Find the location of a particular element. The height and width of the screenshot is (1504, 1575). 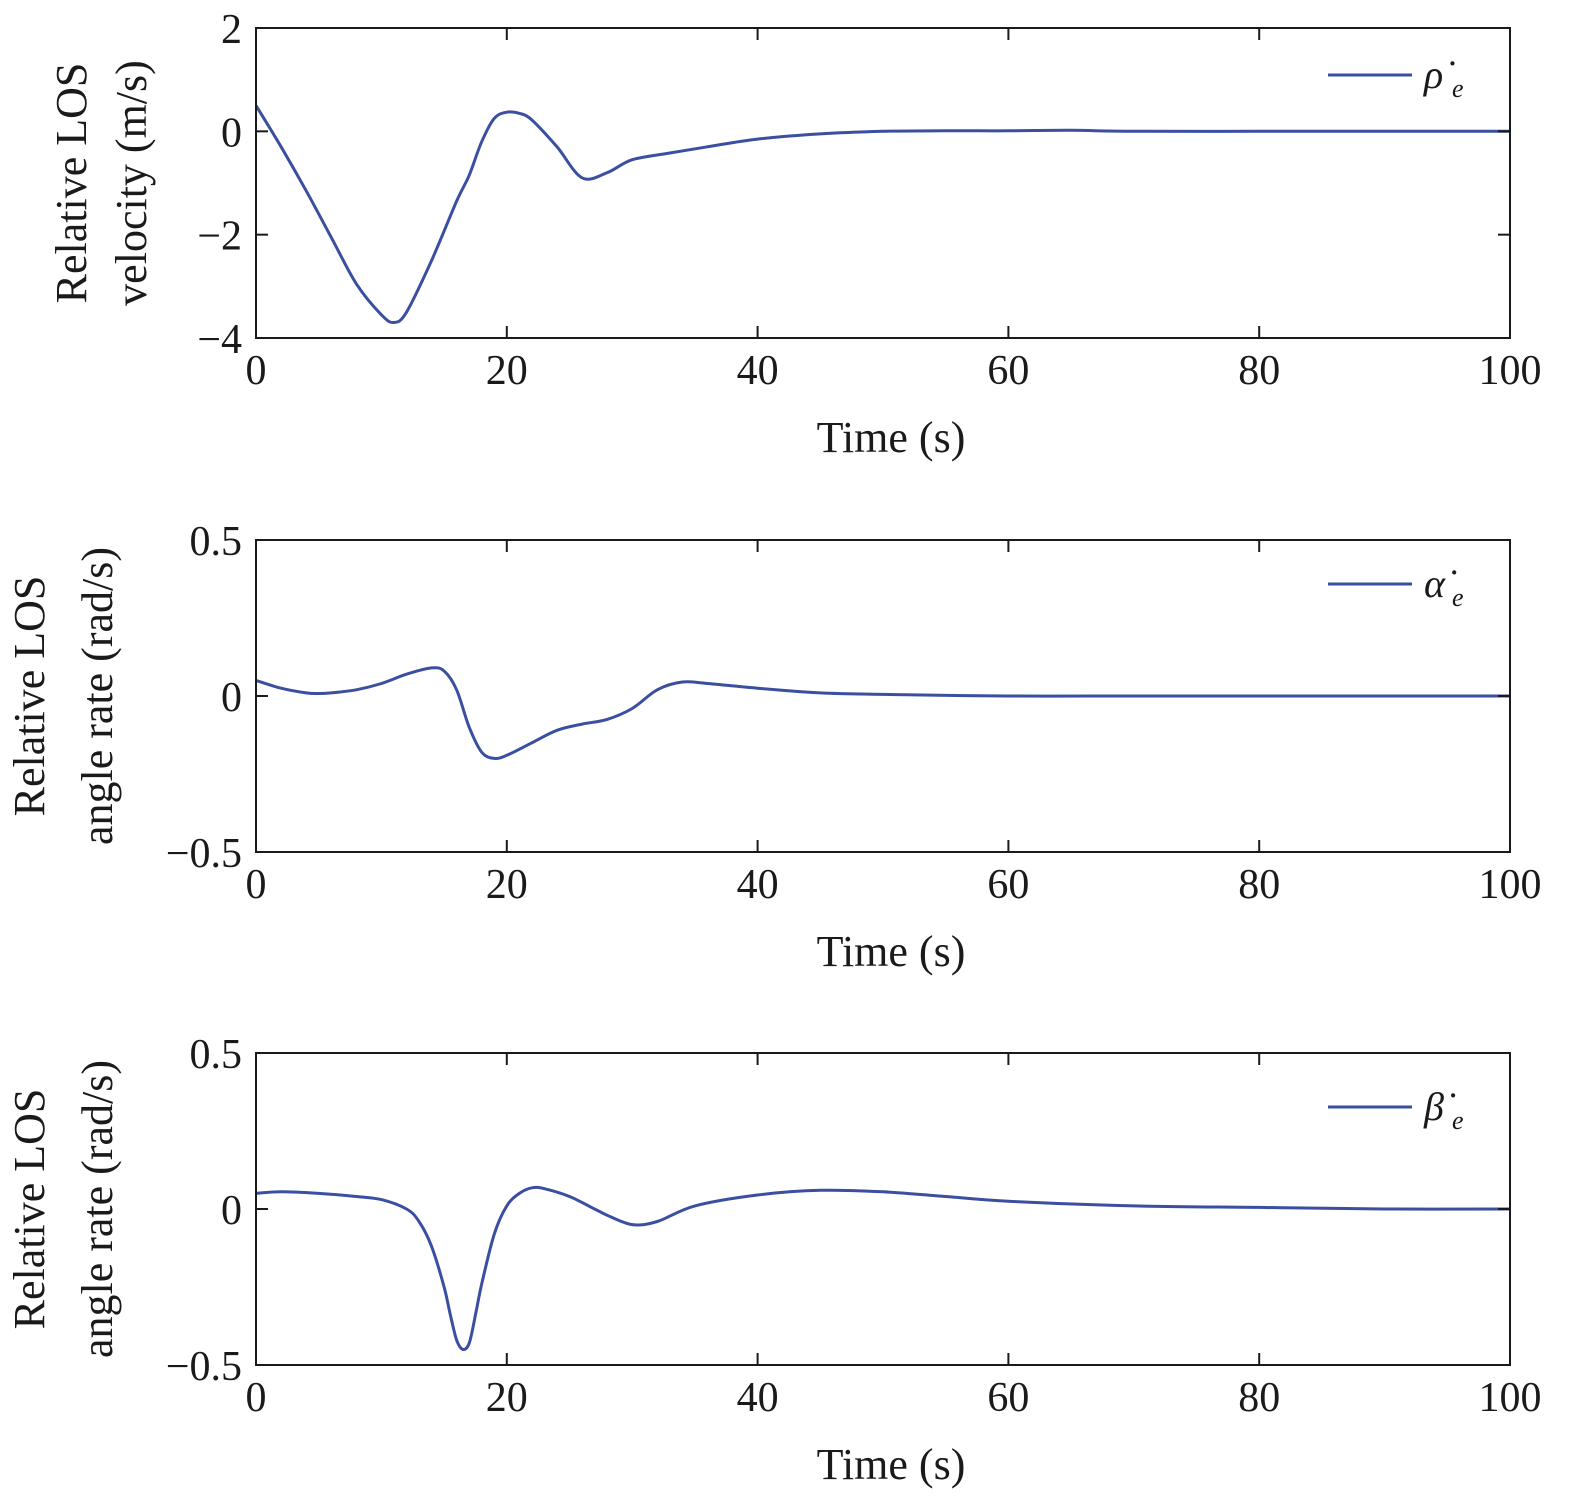

panel-2-legend-subscript: e is located at coordinates (1458, 597).